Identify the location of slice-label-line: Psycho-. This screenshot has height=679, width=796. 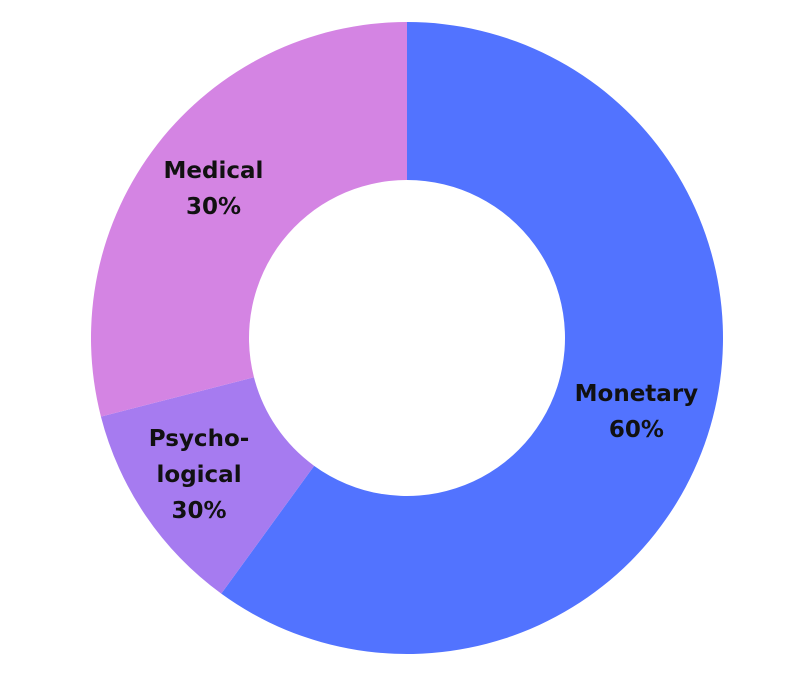
(199, 439).